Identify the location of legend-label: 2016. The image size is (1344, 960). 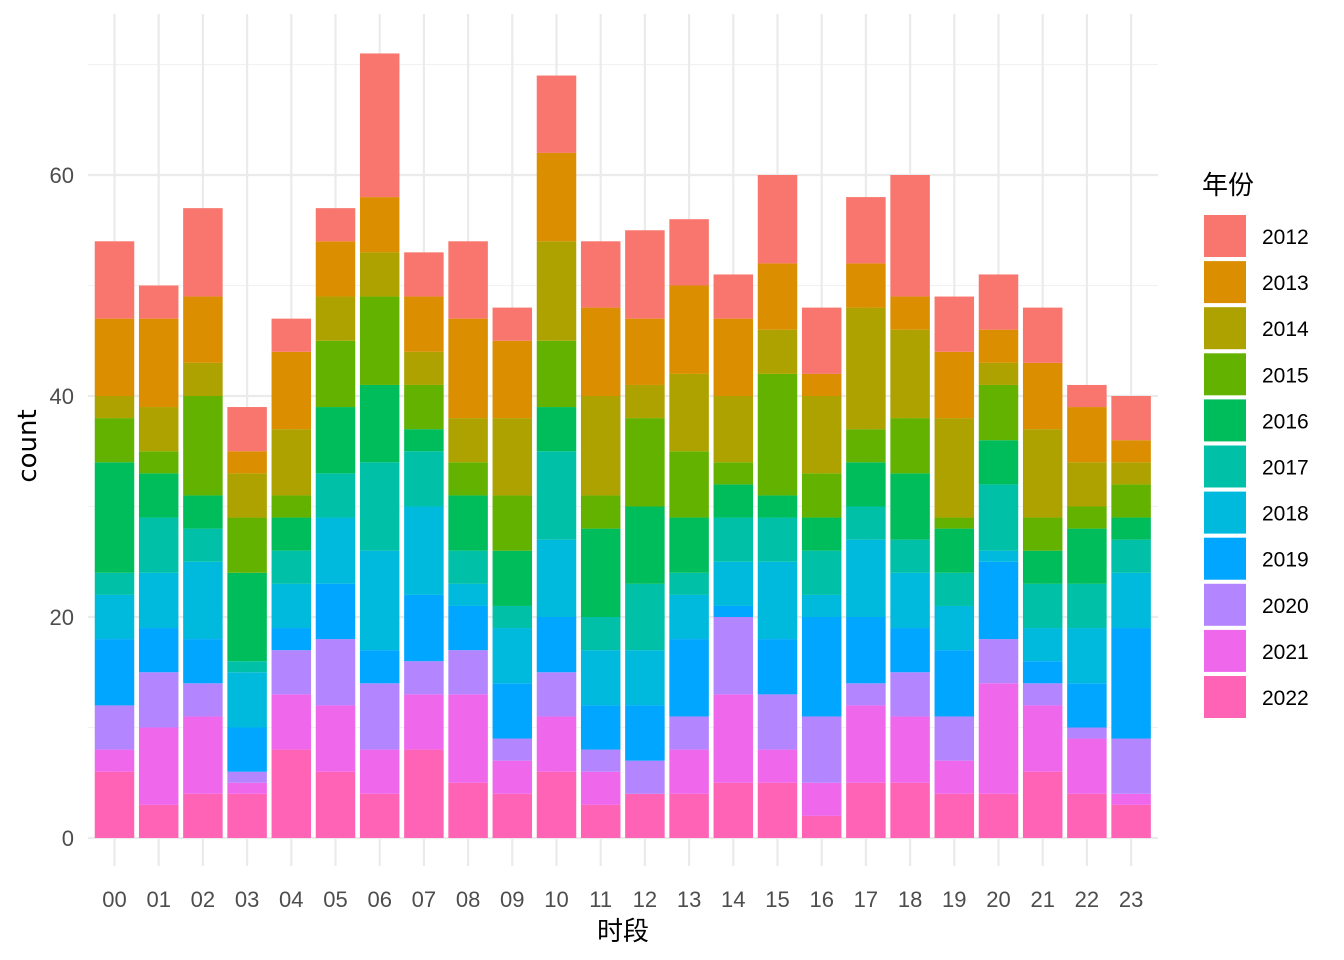
(1285, 421).